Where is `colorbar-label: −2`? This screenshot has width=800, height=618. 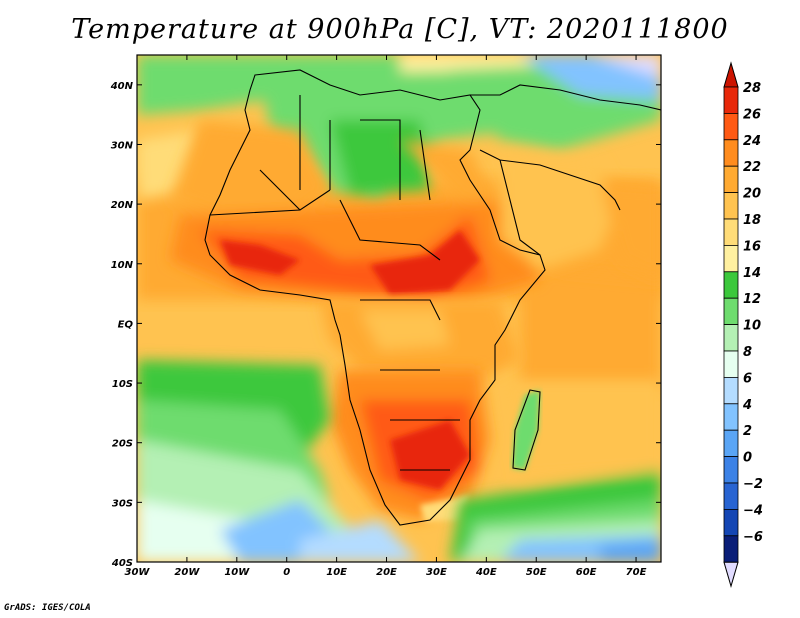 colorbar-label: −2 is located at coordinates (753, 484).